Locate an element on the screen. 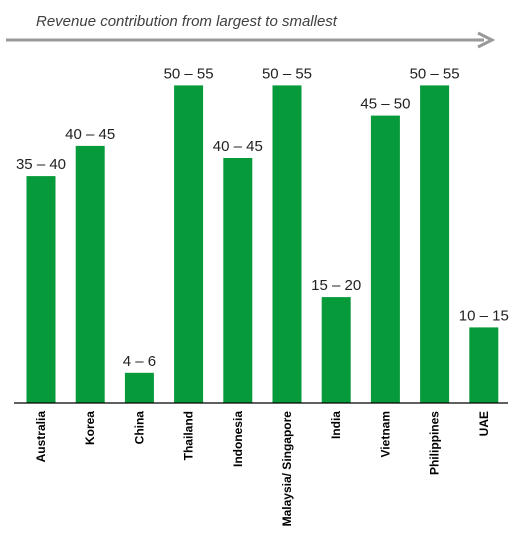  category-tick-label: Philippines is located at coordinates (435, 443).